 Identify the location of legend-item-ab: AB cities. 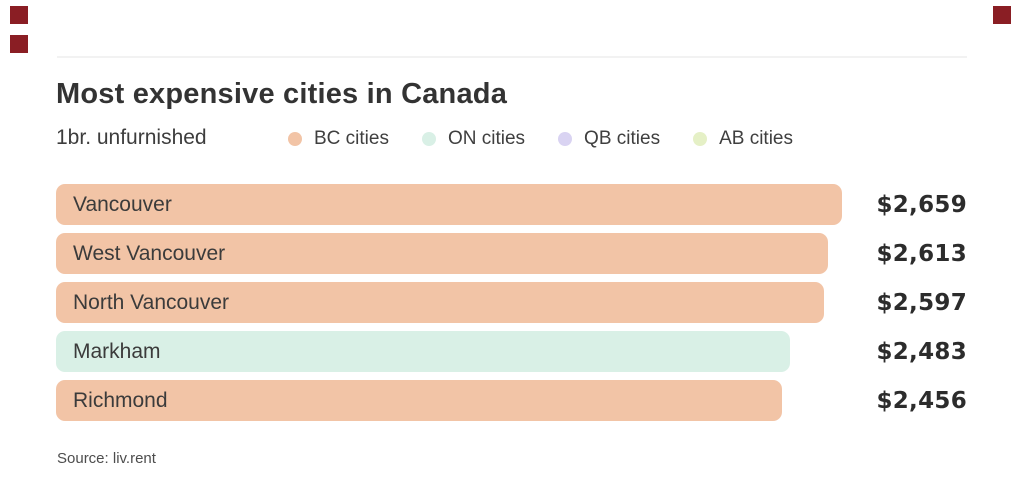
(743, 139).